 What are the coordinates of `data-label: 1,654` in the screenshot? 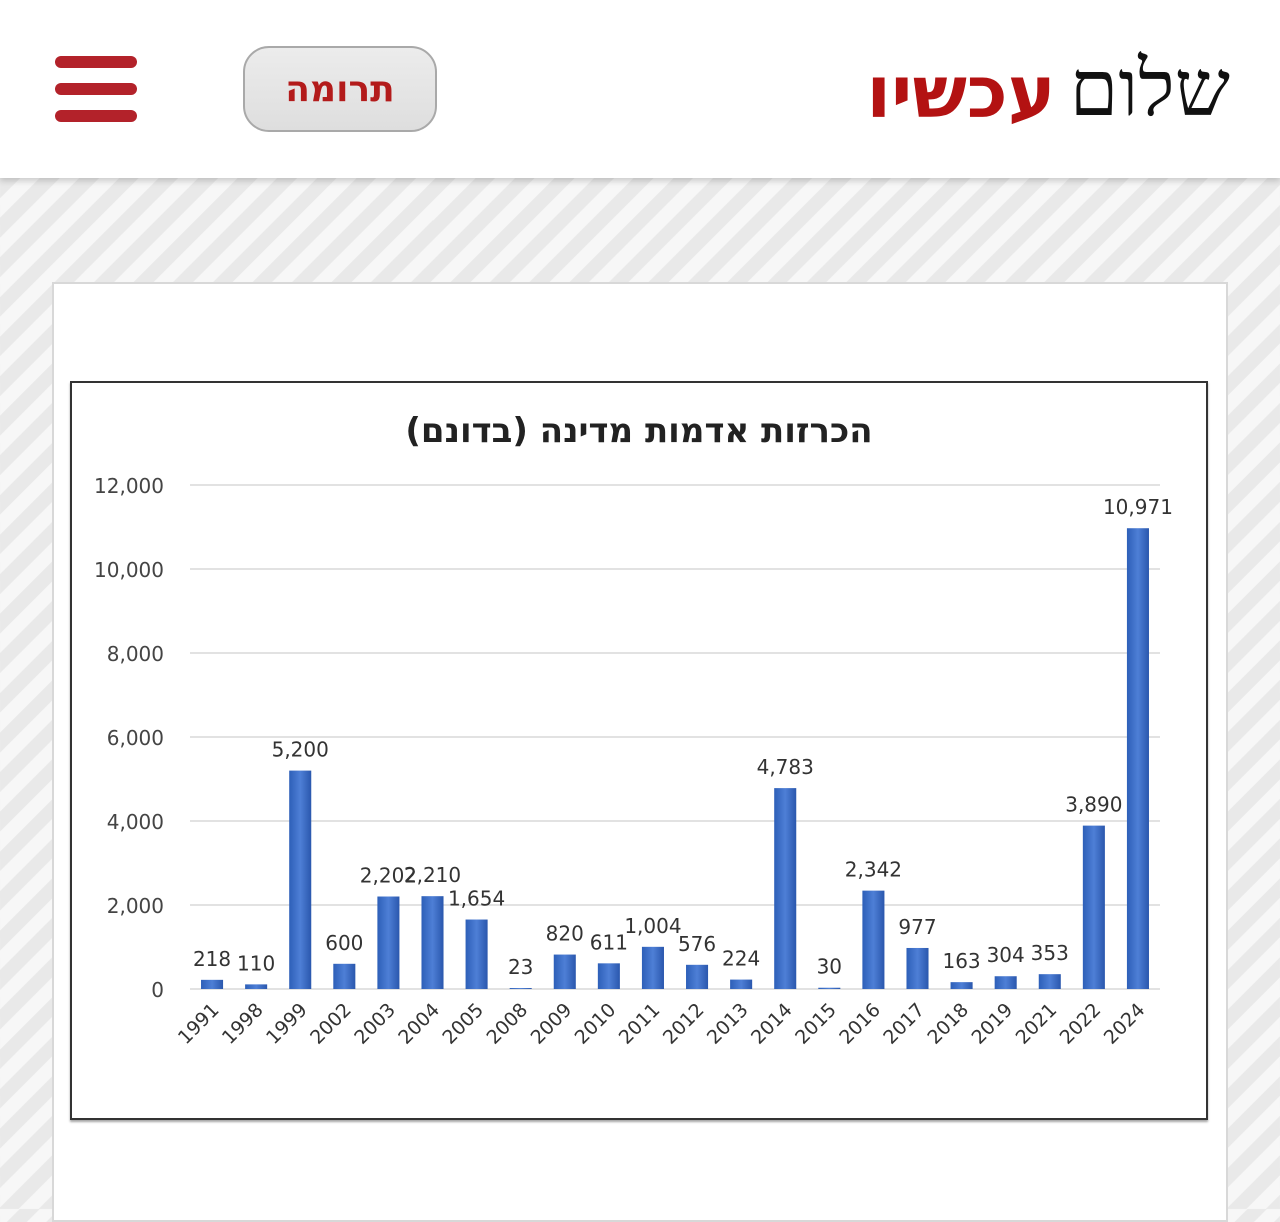 It's located at (476, 899).